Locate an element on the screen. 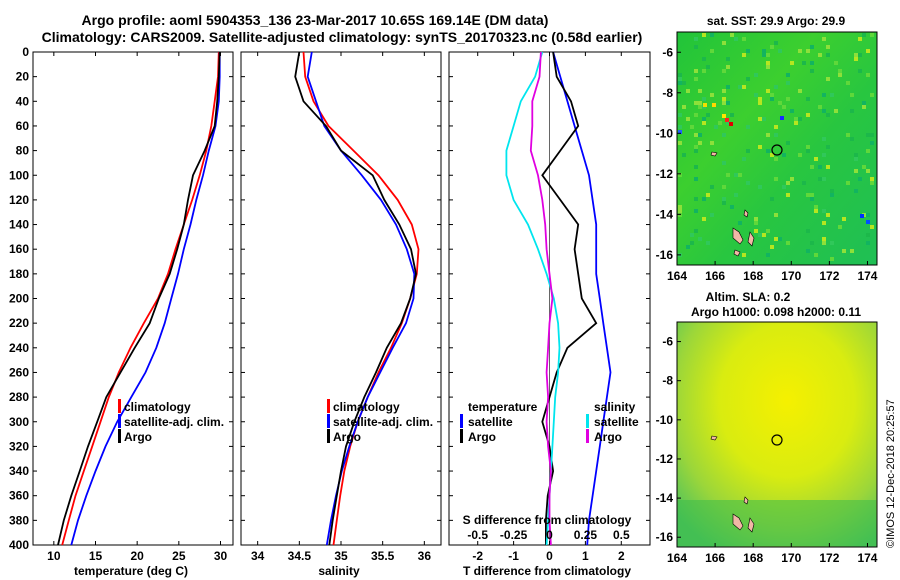 This screenshot has height=580, width=900. top-x-tick-label: 0.25 is located at coordinates (586, 535).